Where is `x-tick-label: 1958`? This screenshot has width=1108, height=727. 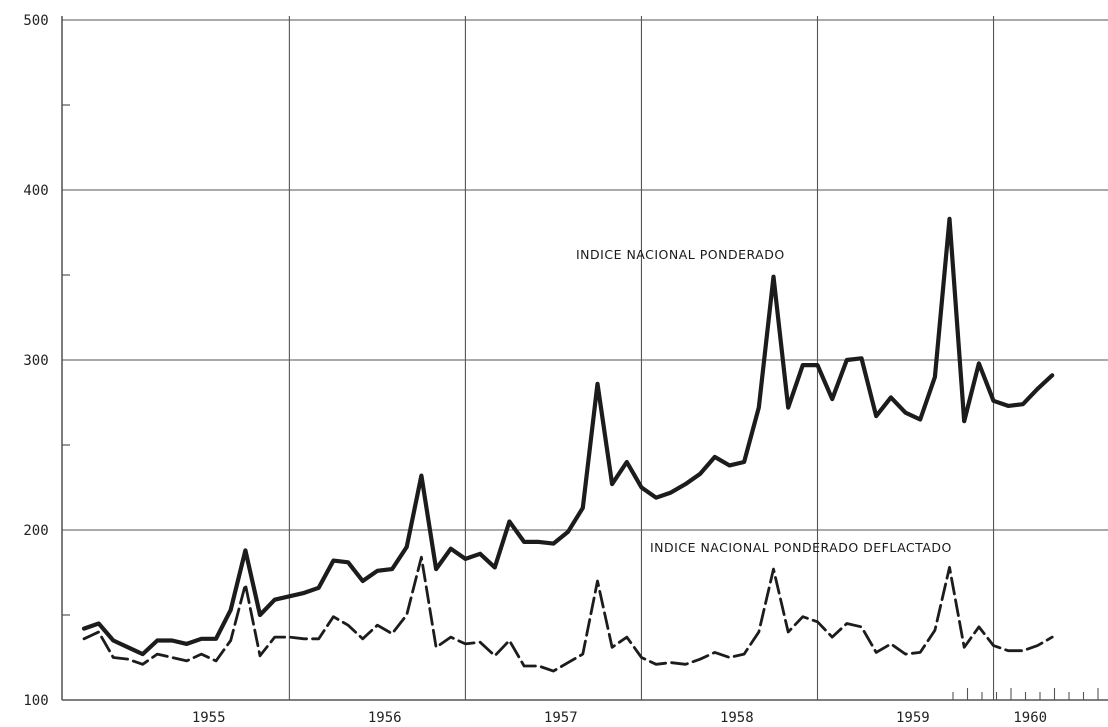
x-tick-label: 1958 is located at coordinates (737, 718).